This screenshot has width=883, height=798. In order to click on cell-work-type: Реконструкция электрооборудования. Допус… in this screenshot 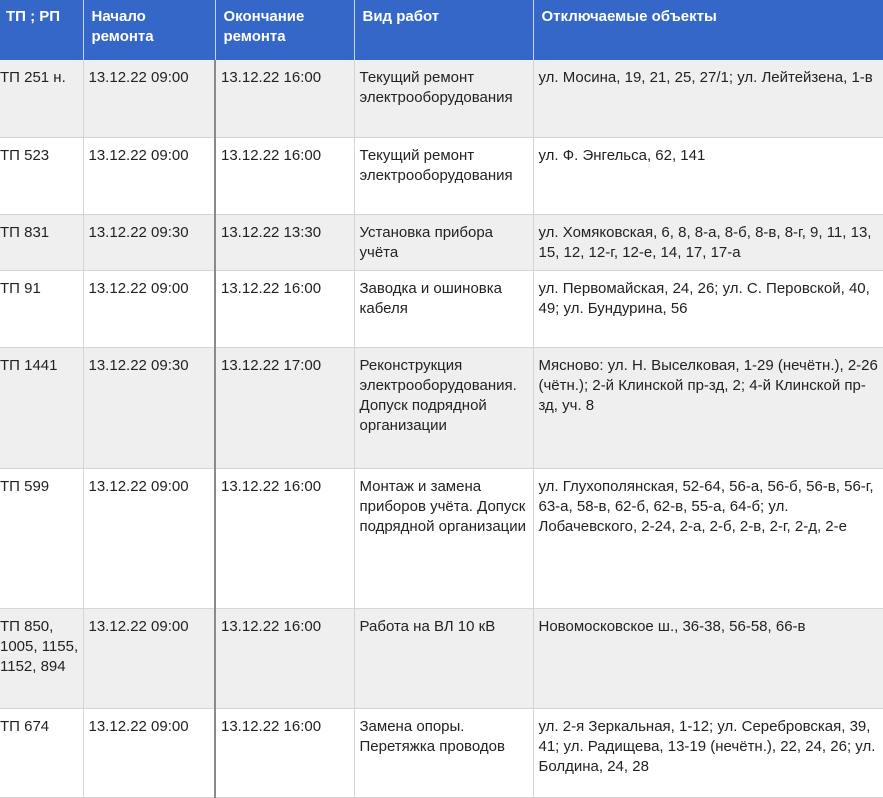, I will do `click(444, 408)`.